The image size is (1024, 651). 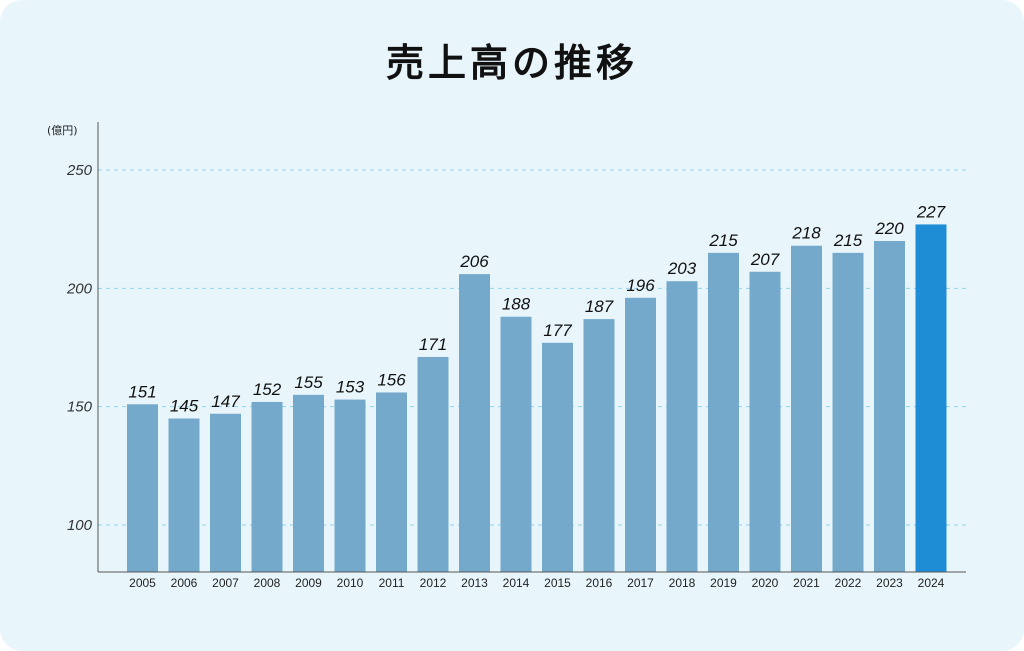 What do you see at coordinates (79, 288) in the screenshot?
I see `y-tick-label-200: 200` at bounding box center [79, 288].